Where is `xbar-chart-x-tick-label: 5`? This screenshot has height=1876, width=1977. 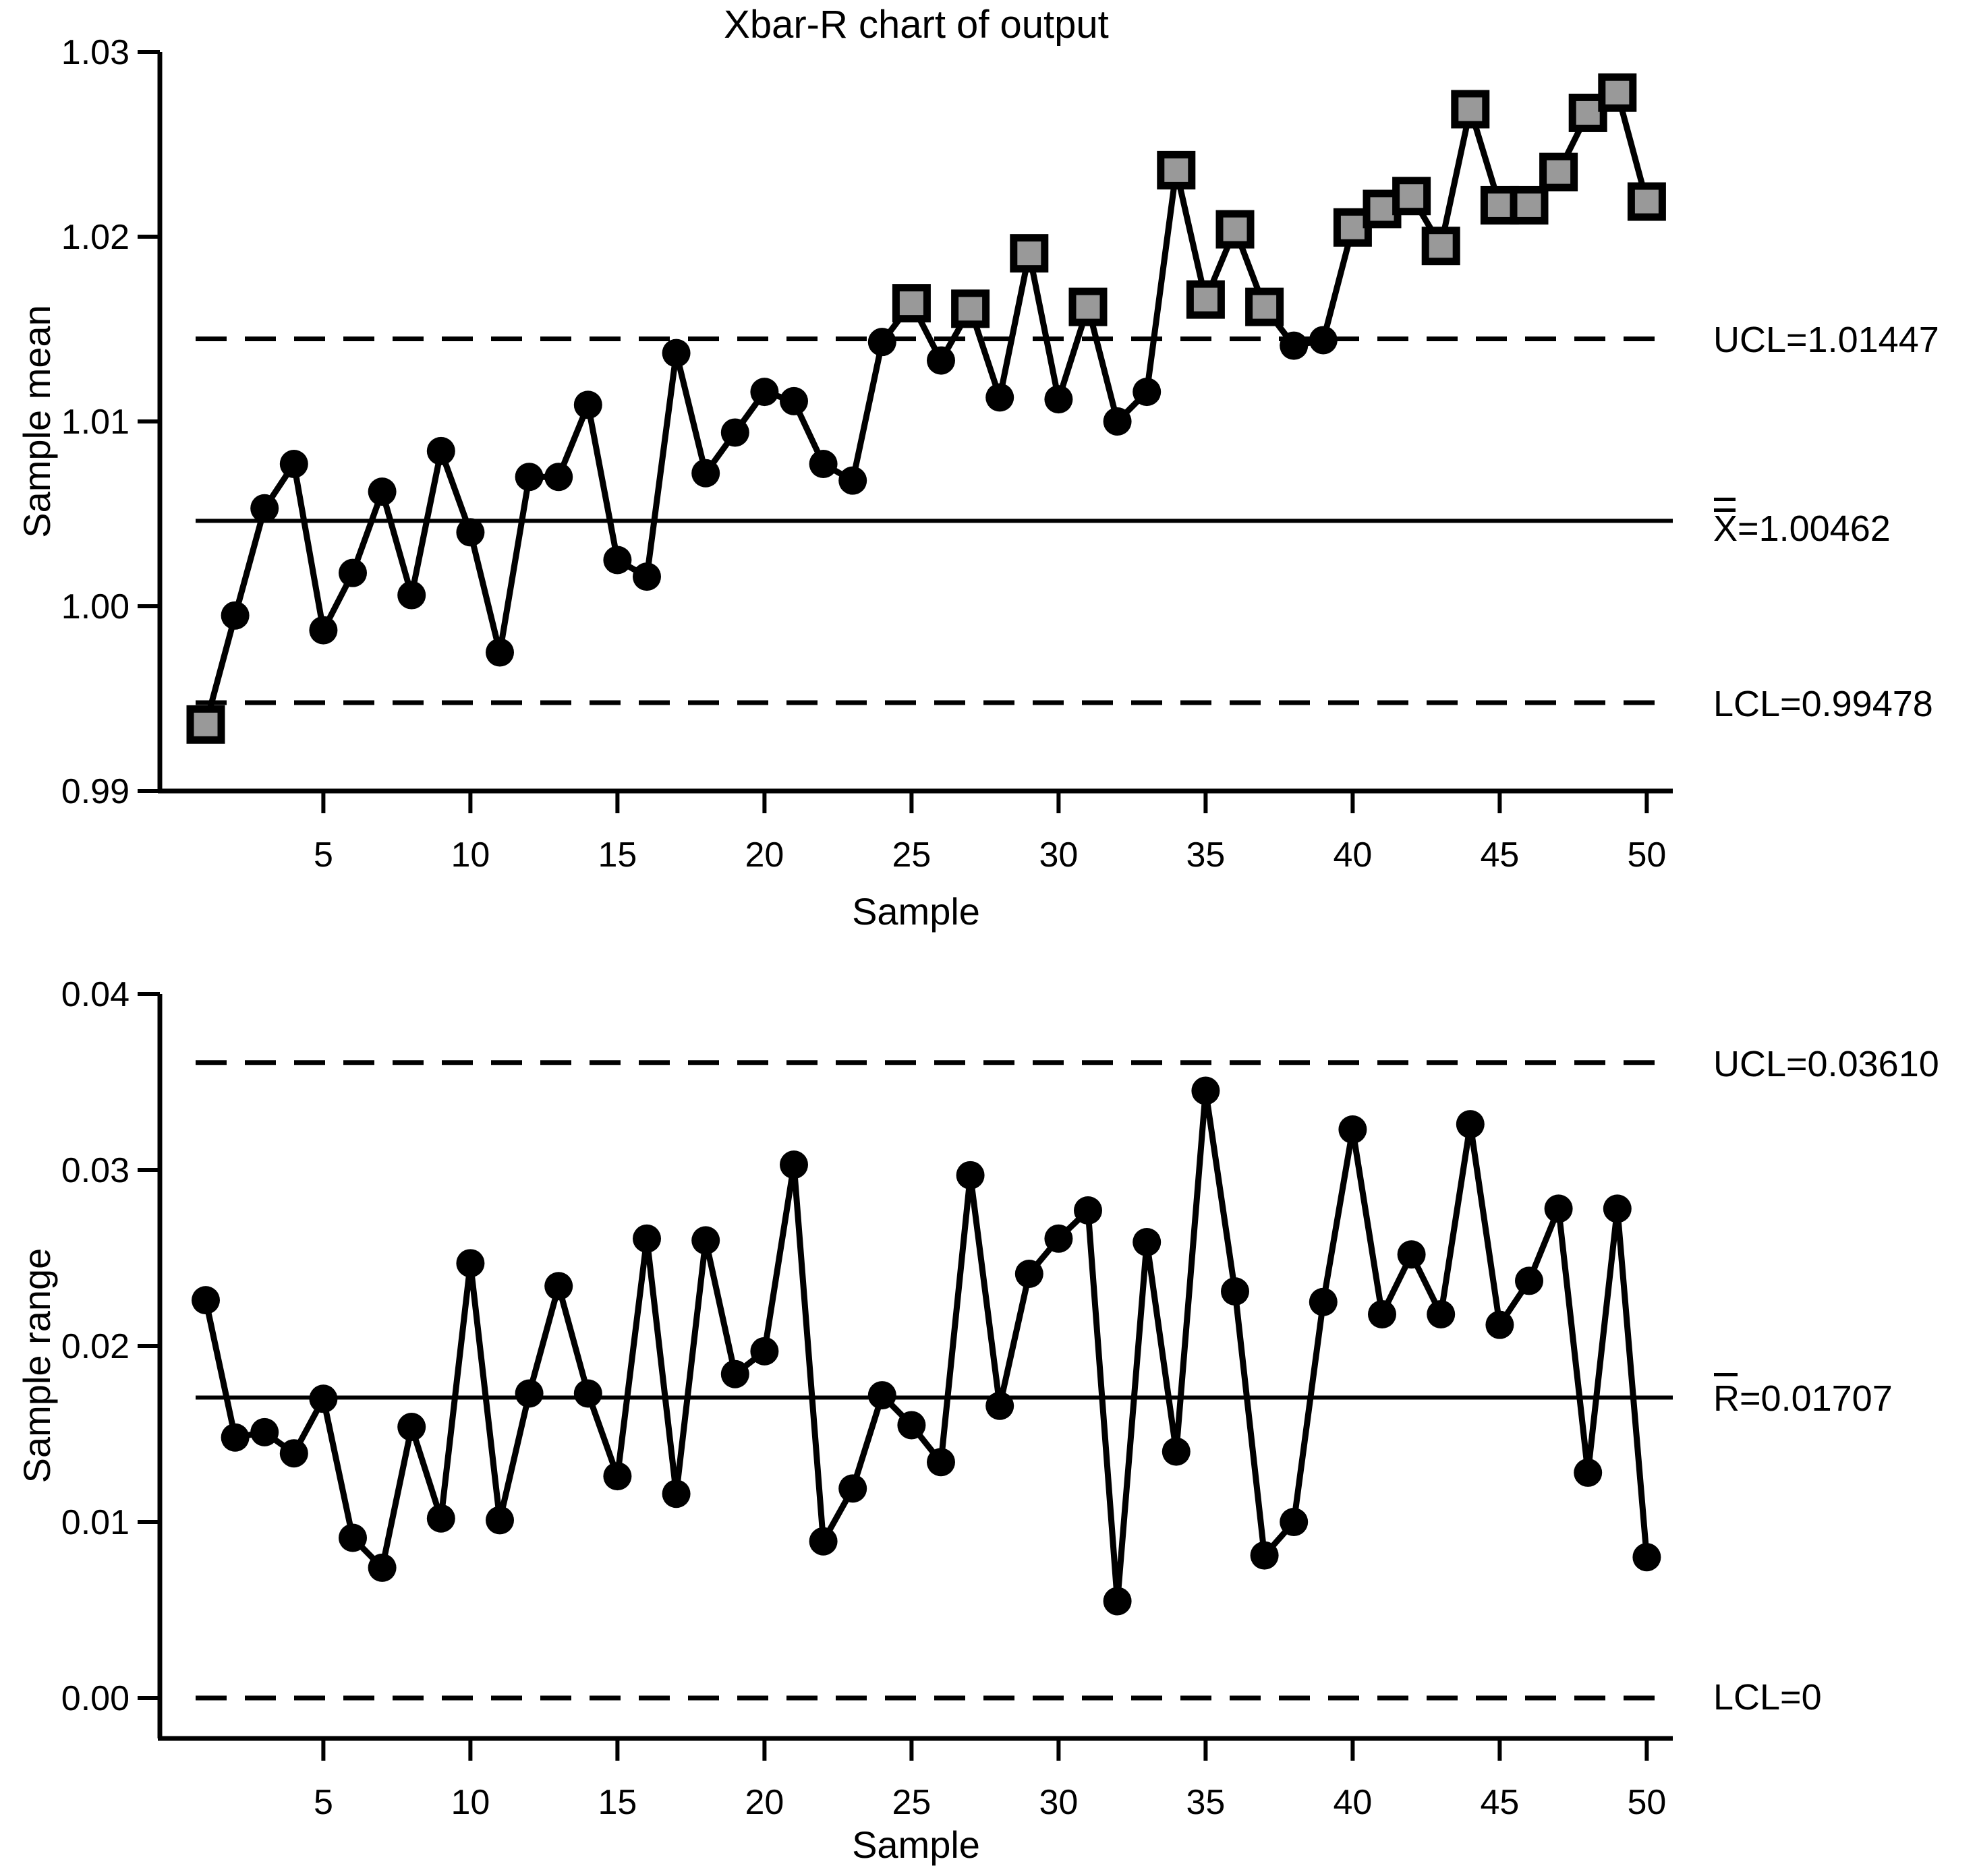 xbar-chart-x-tick-label: 5 is located at coordinates (323, 855).